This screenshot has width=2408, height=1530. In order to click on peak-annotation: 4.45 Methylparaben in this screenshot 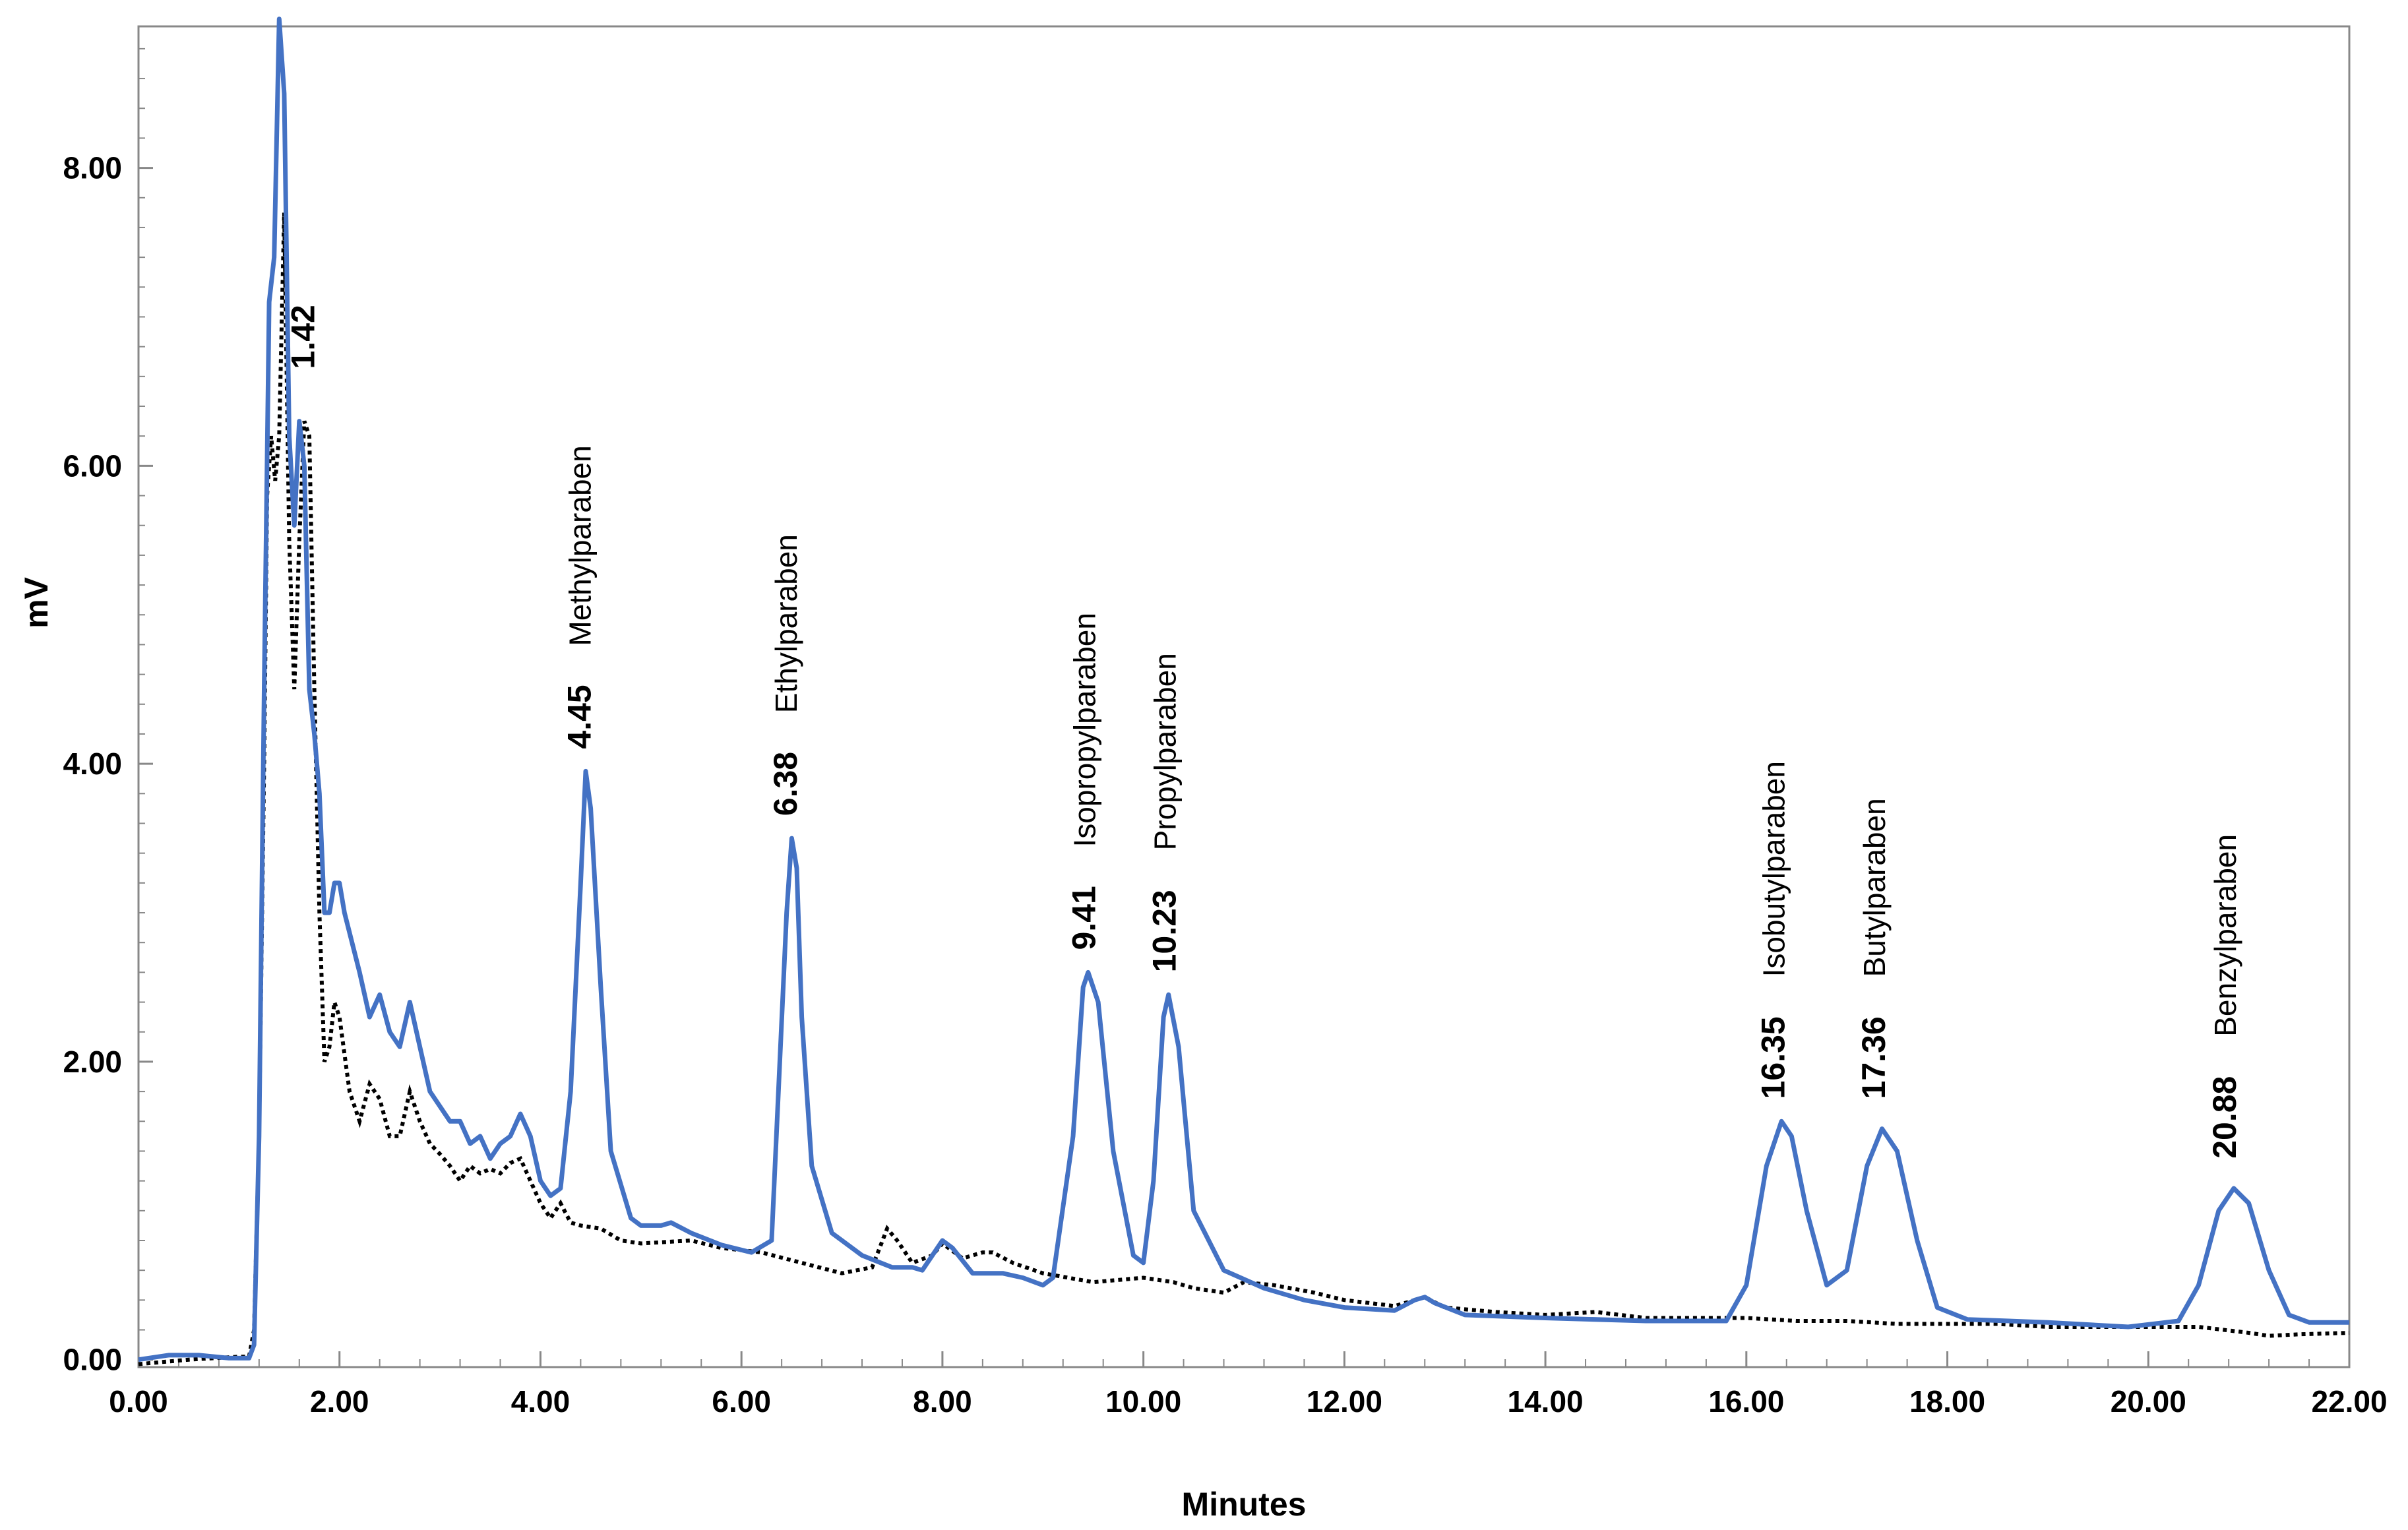, I will do `click(579, 597)`.